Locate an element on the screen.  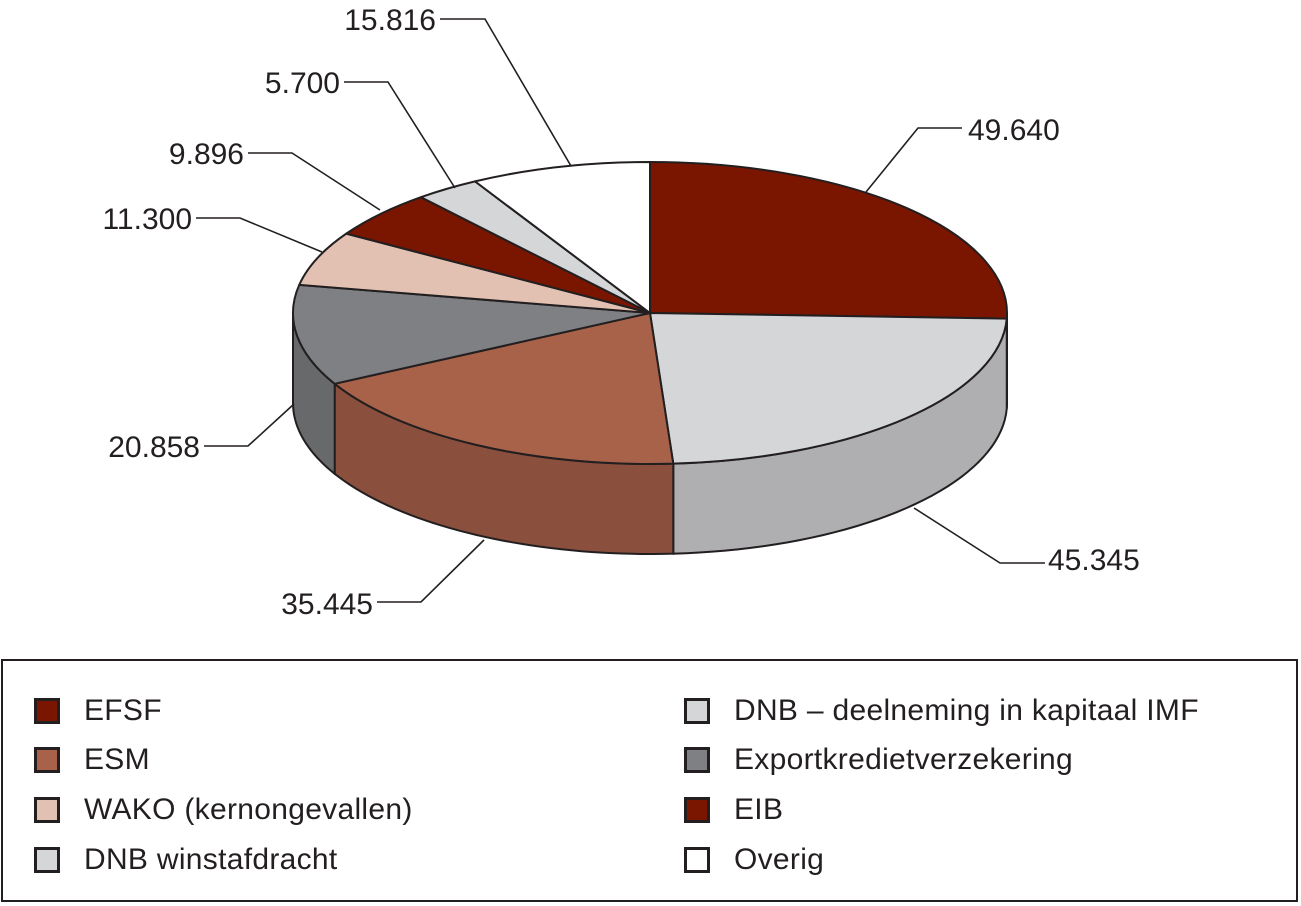
legend-label-dnb-imf: DNB – deelneming in kapitaal IMF is located at coordinates (966, 710).